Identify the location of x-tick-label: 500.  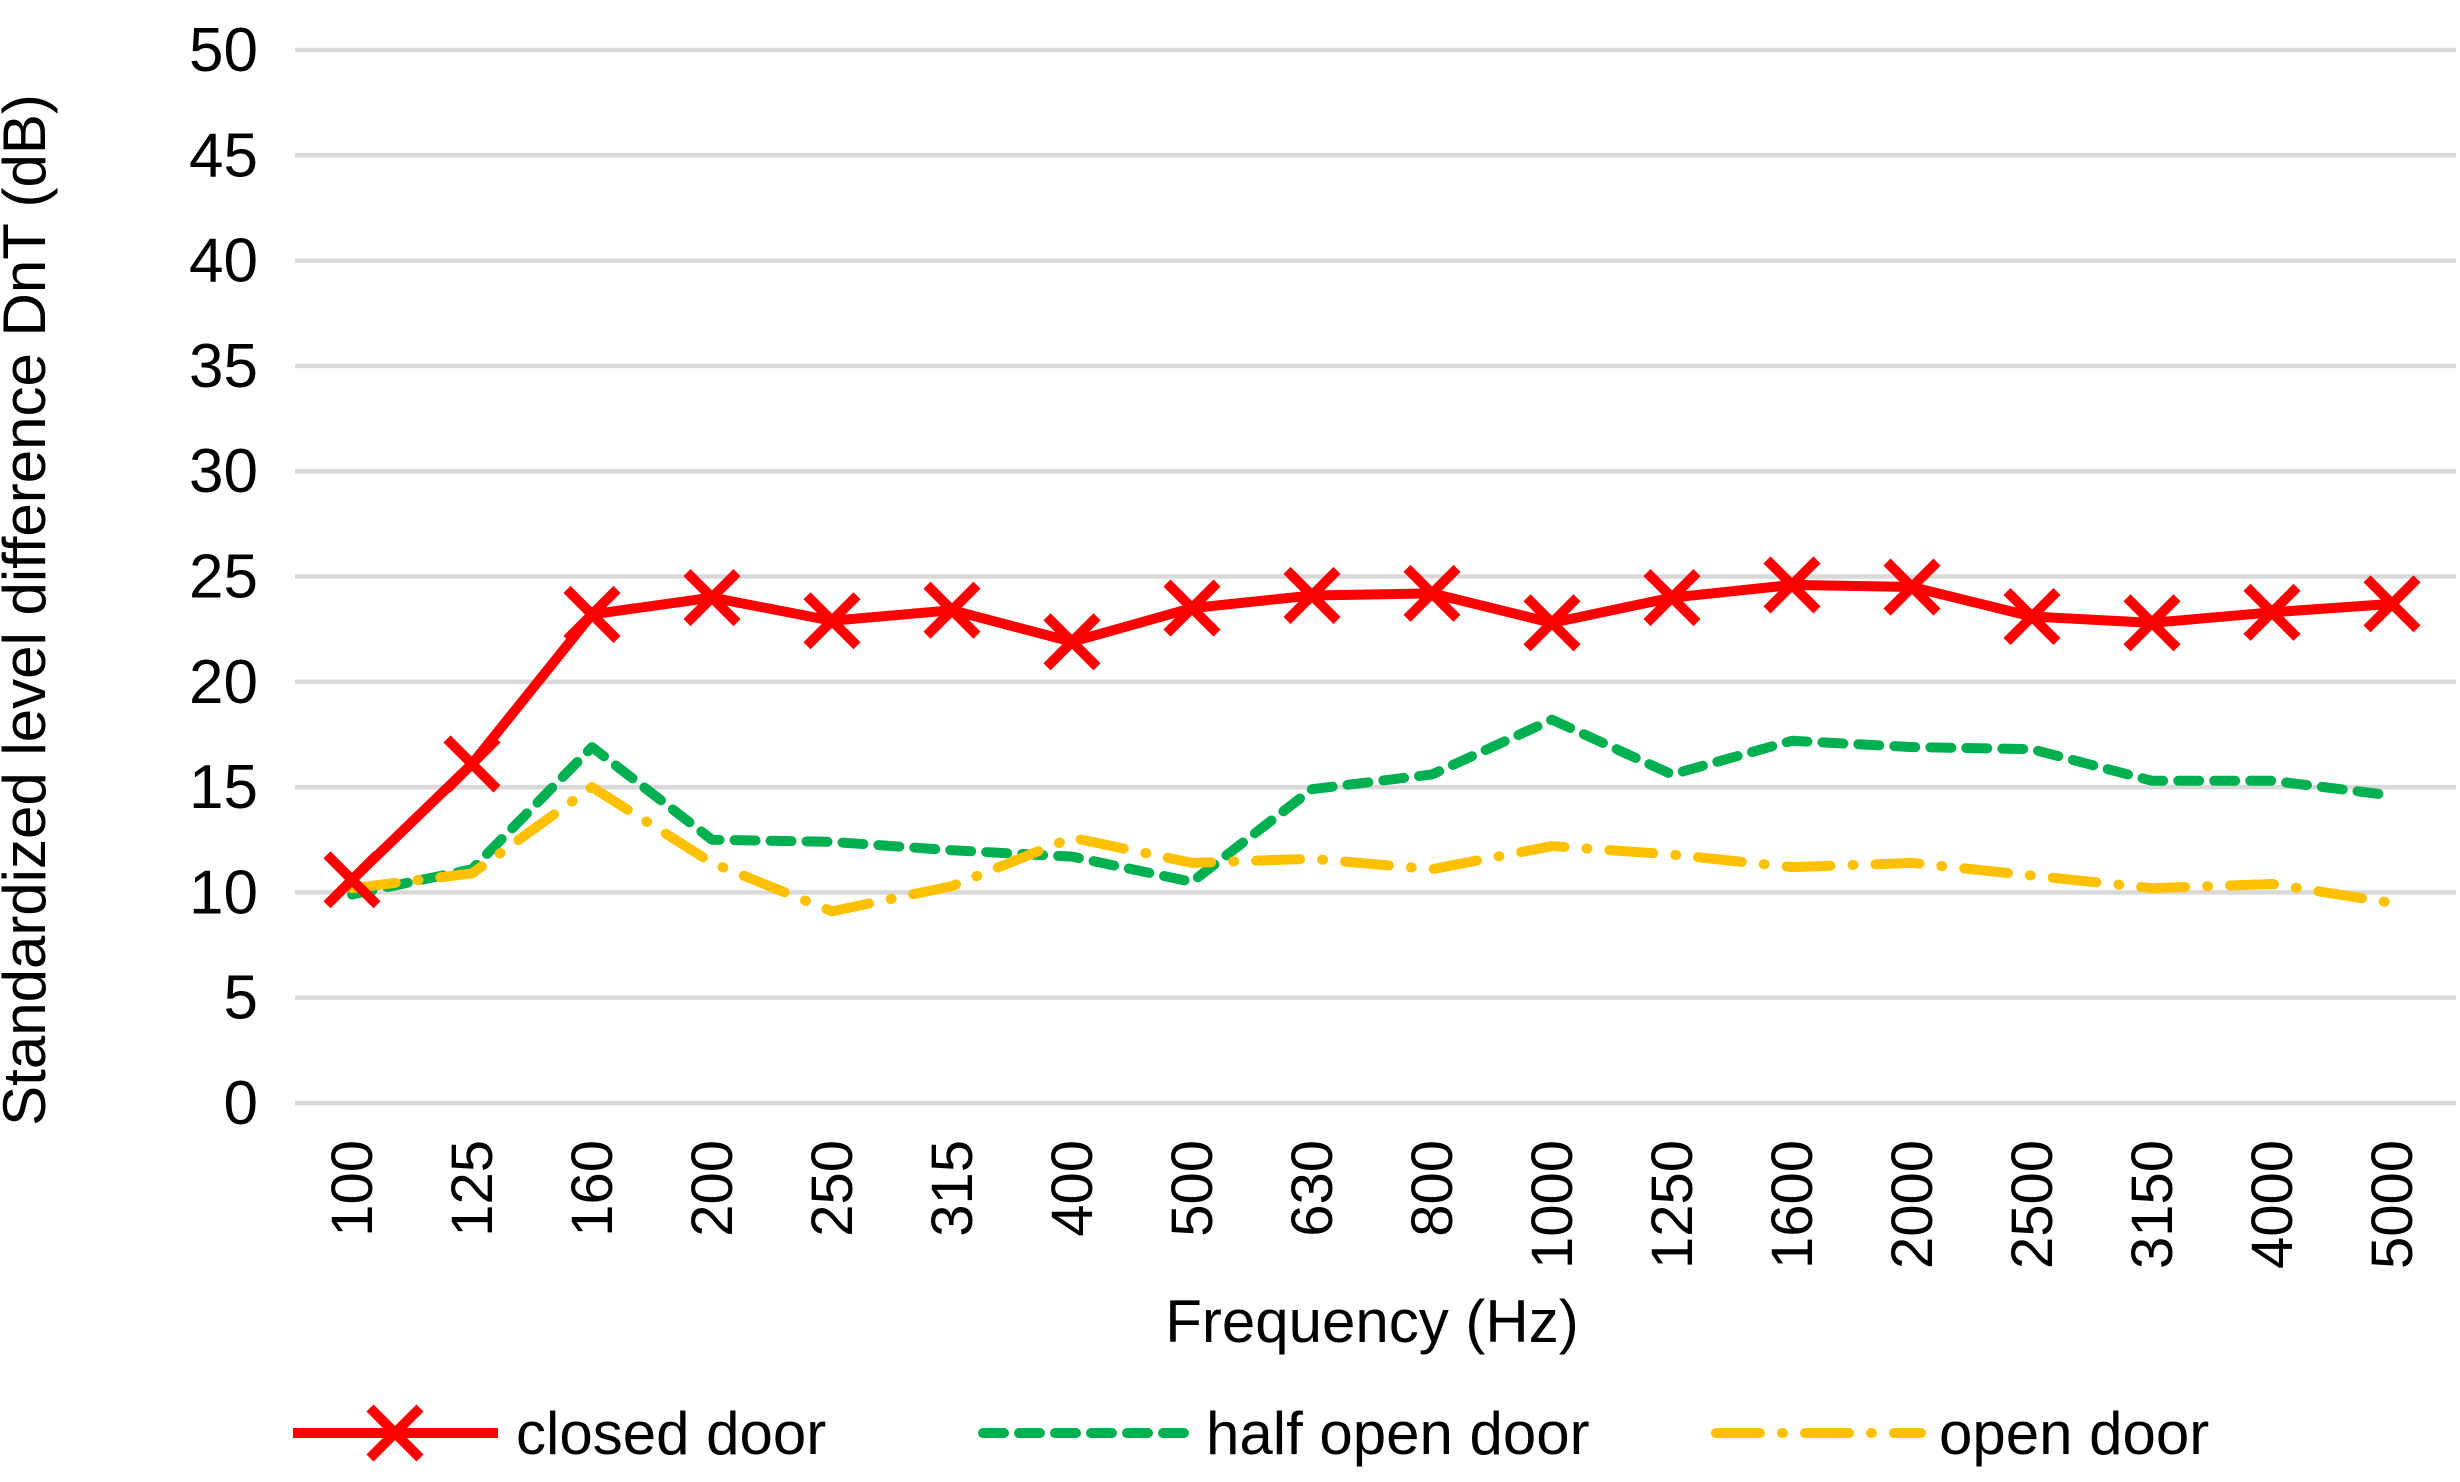
(1192, 1188).